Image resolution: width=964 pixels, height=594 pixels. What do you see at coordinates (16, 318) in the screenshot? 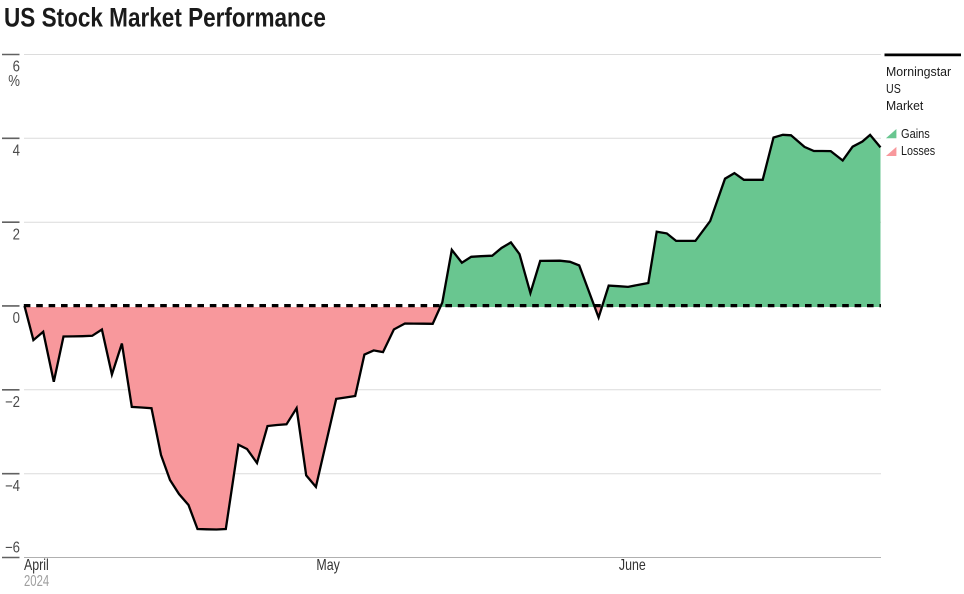
I see `svg-text: 0` at bounding box center [16, 318].